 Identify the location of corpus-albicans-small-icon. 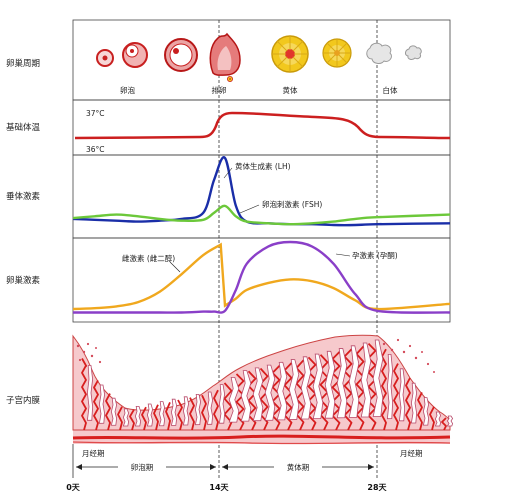
(413, 52).